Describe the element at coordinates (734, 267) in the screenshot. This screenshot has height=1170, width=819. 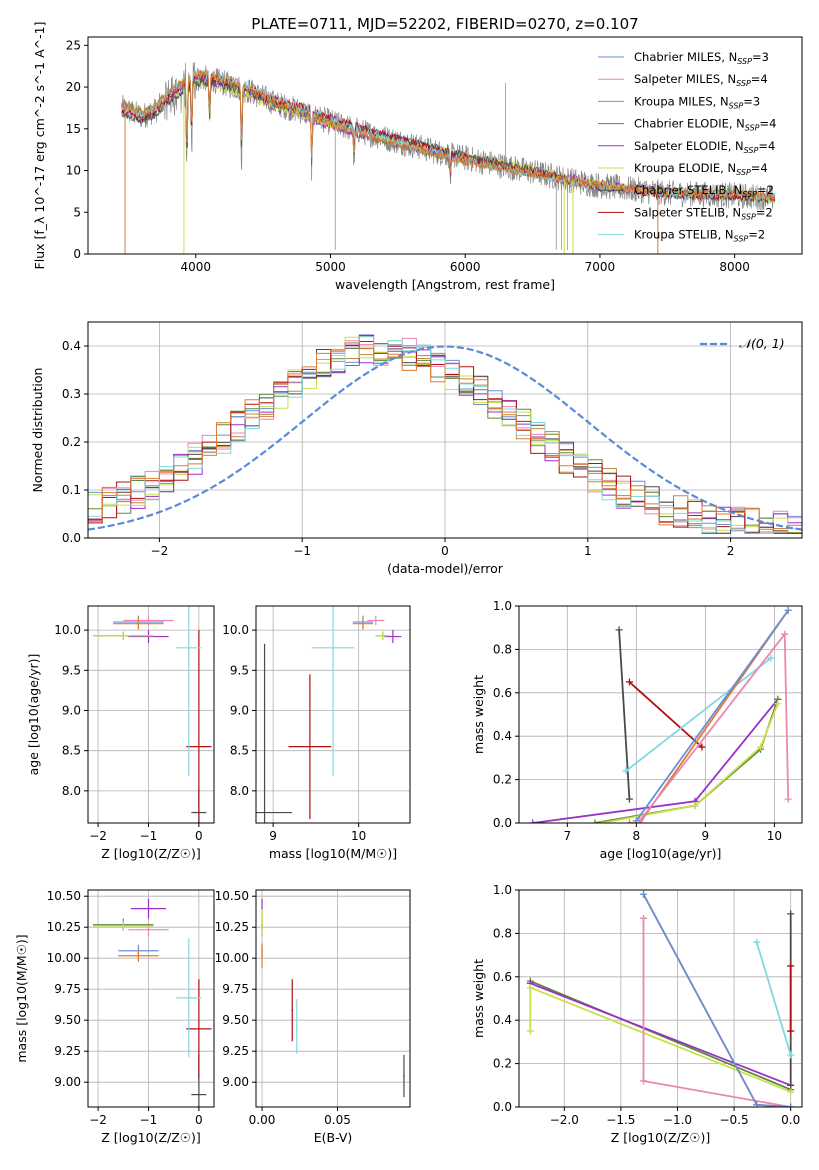
I see `x-tick-label: 8000` at that location.